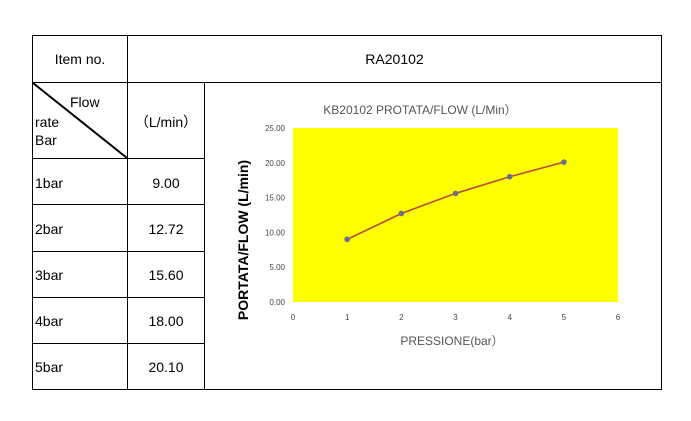  I want to click on x-tick-label: 5, so click(564, 317).